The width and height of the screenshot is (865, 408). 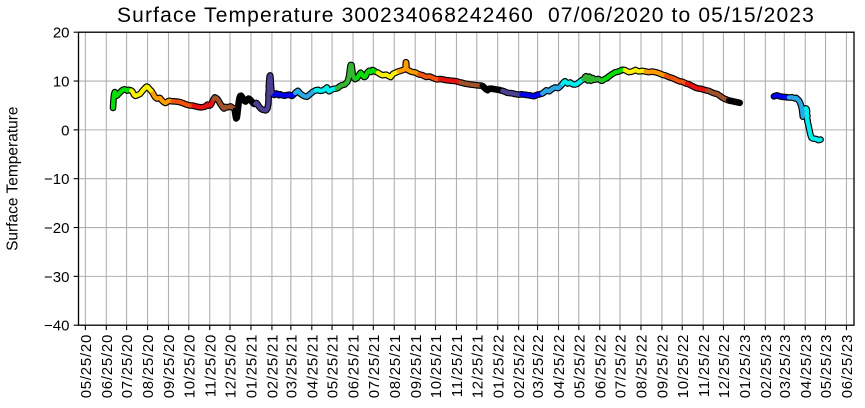 I want to click on svg-text: 07/25/22, so click(x=621, y=366).